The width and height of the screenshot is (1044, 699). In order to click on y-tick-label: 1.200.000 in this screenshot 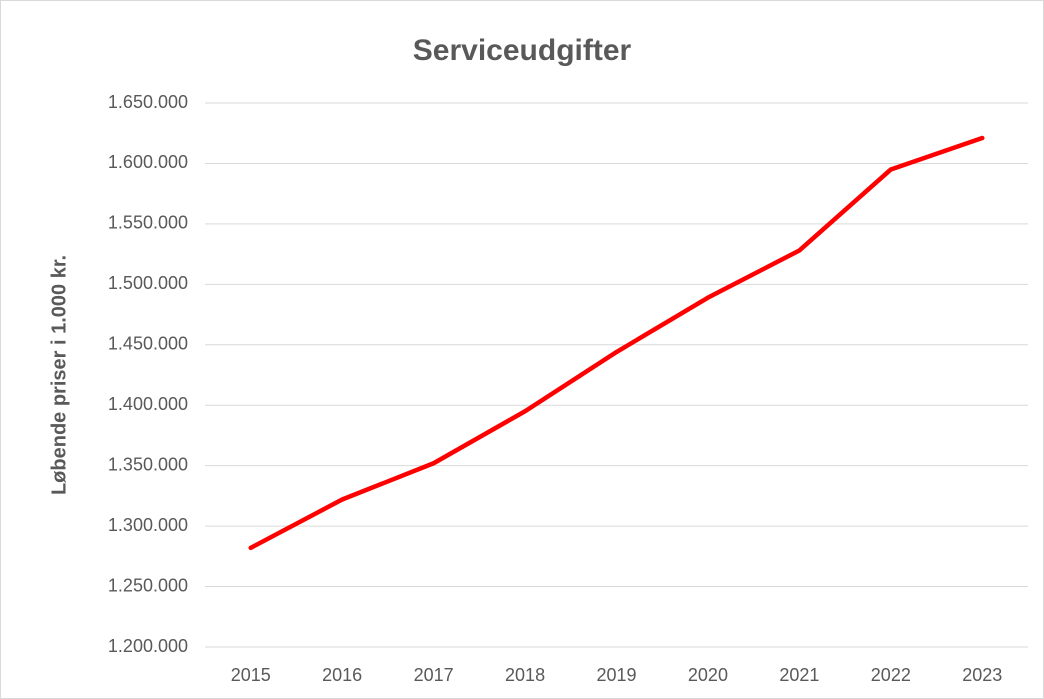, I will do `click(148, 646)`.